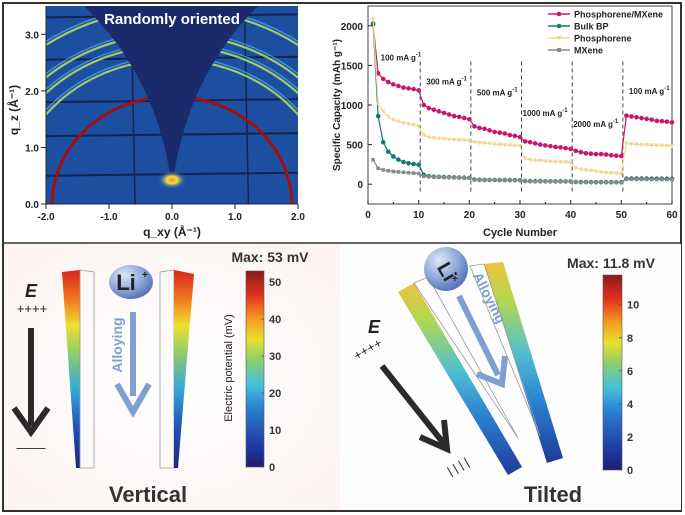 The height and width of the screenshot is (515, 685). I want to click on colorbar-tick-label: 10, so click(275, 431).